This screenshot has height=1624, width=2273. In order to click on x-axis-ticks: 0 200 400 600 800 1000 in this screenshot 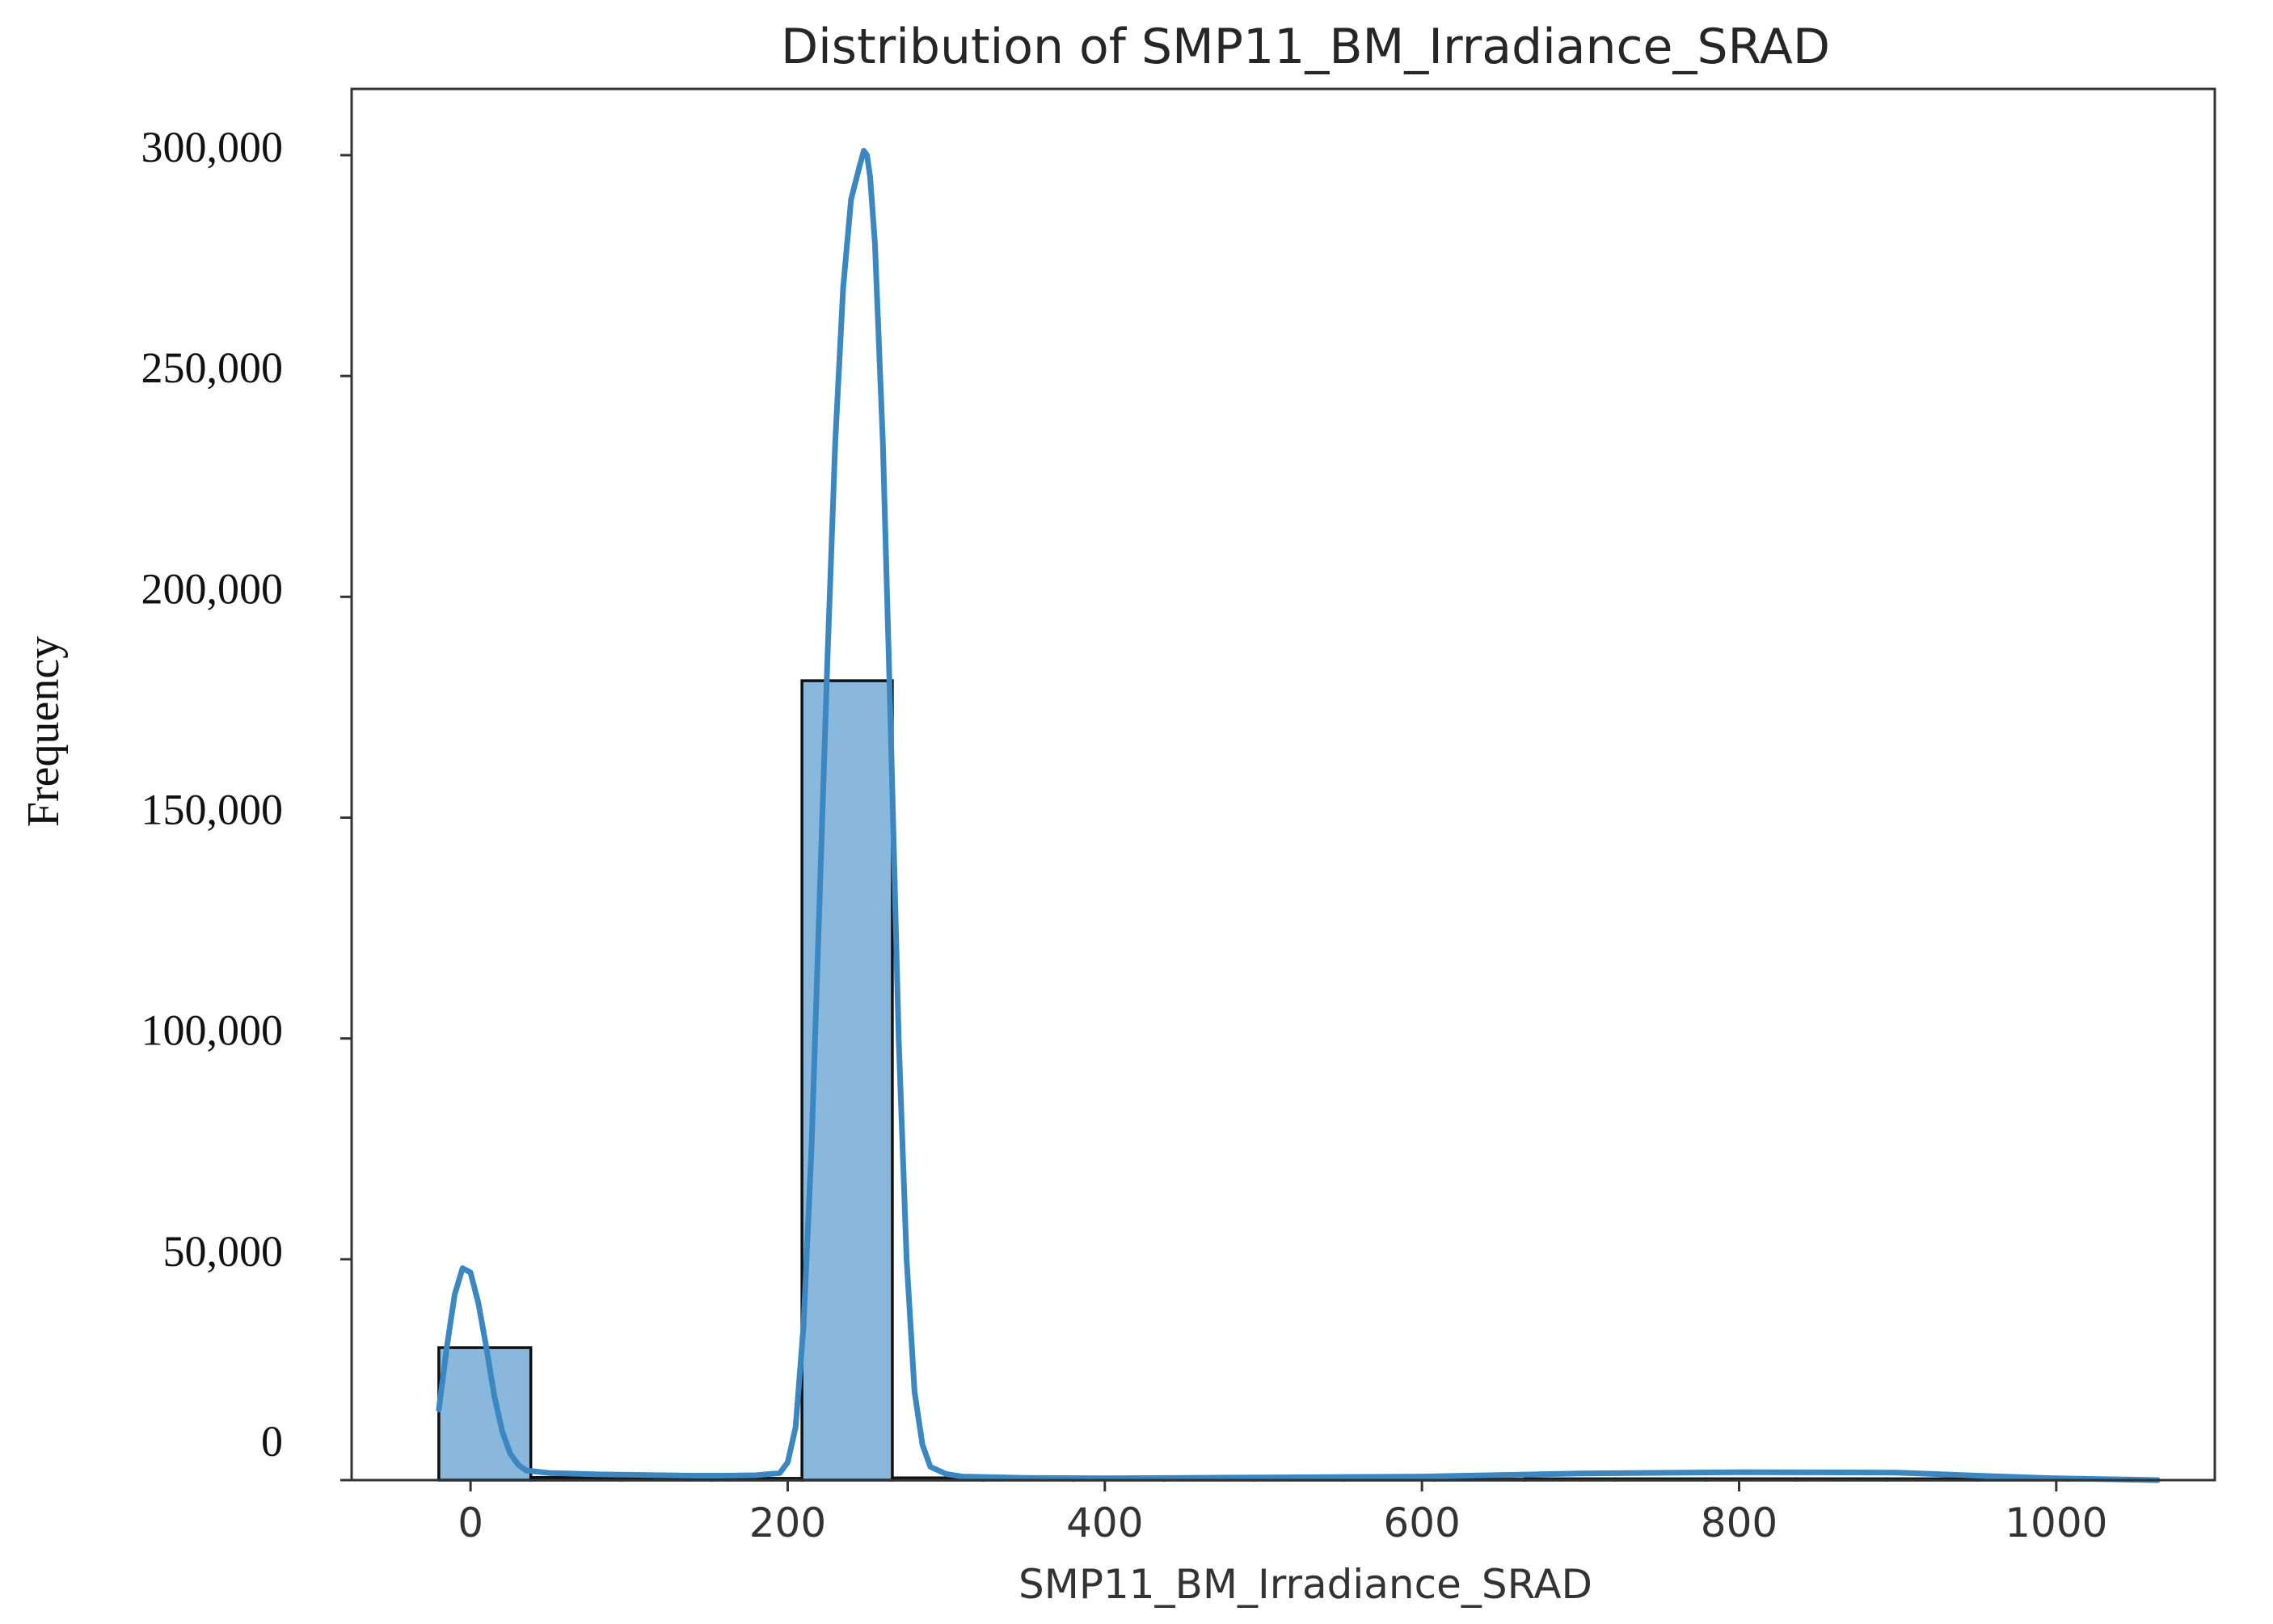, I will do `click(1282, 1513)`.